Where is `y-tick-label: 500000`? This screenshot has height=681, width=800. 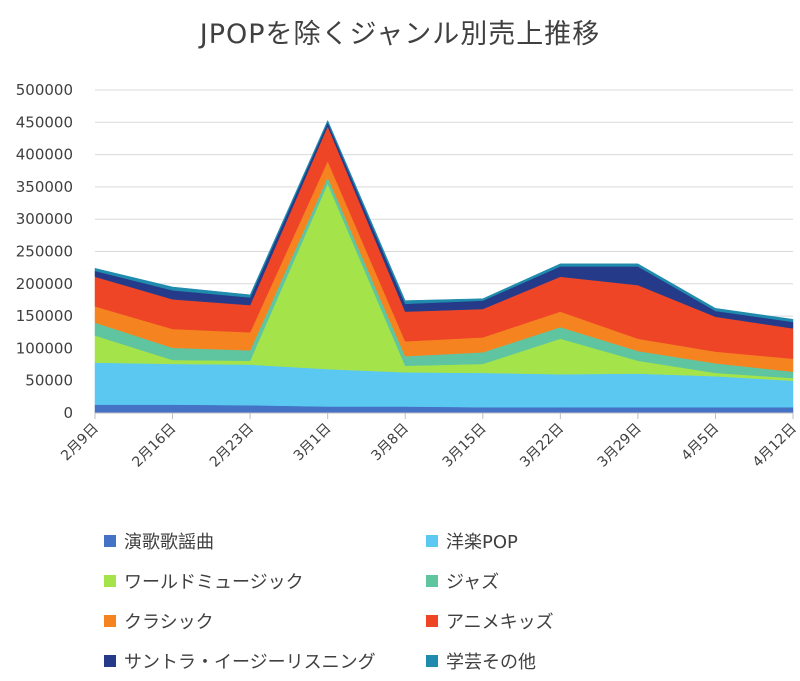 y-tick-label: 500000 is located at coordinates (44, 90).